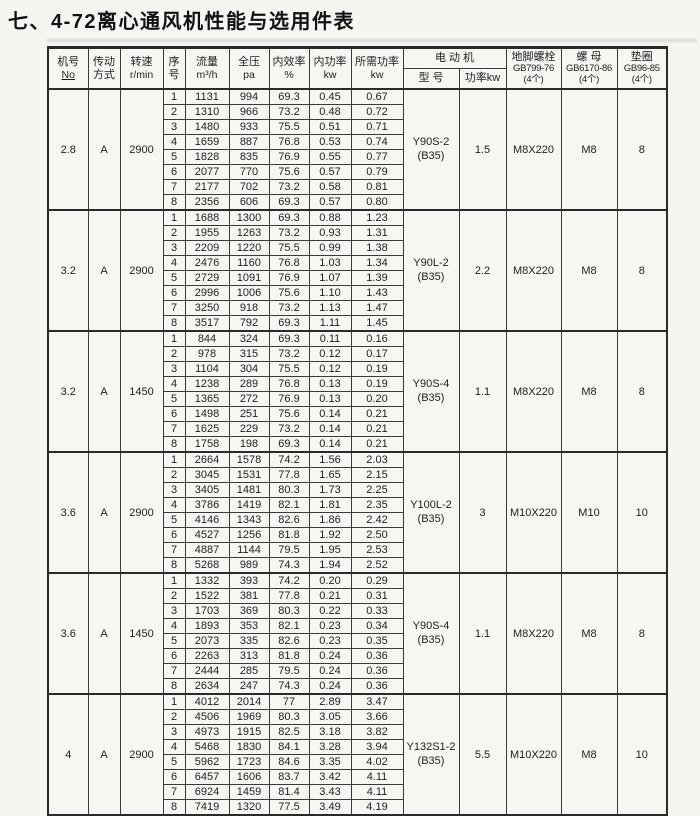  Describe the element at coordinates (174, 792) in the screenshot. I see `cell-seq: 7` at that location.